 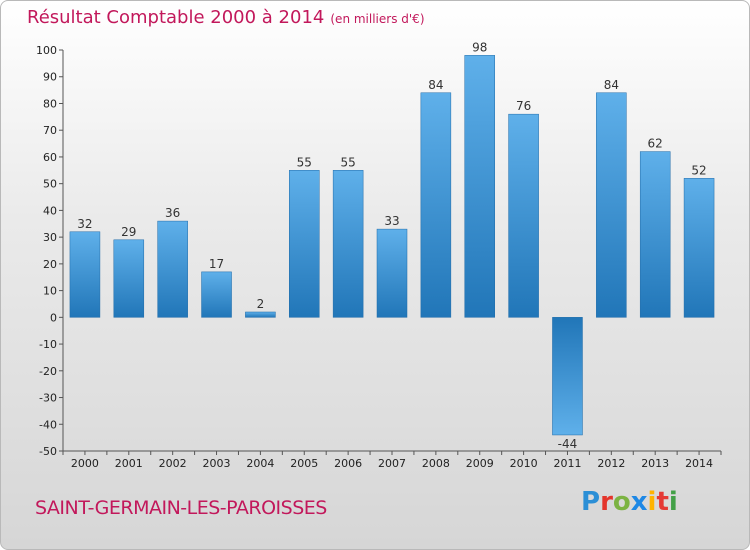 I want to click on chart-unit: (en milliers d'€), so click(x=377, y=19).